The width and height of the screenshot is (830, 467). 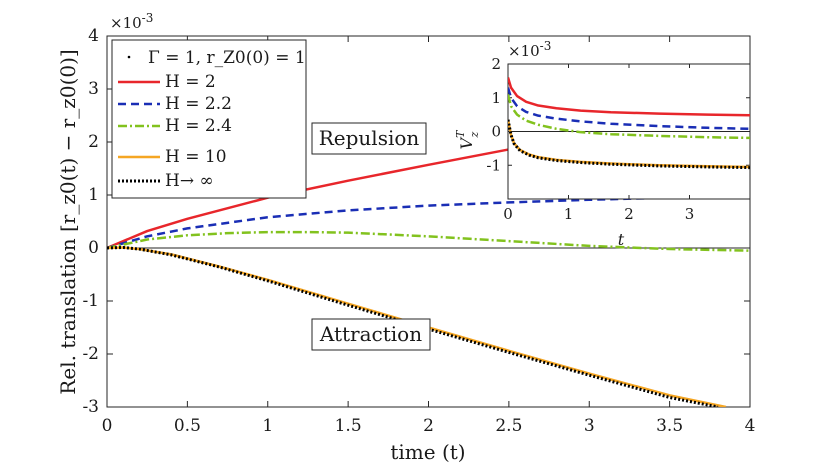 I want to click on legend-marker-header, so click(x=129, y=57).